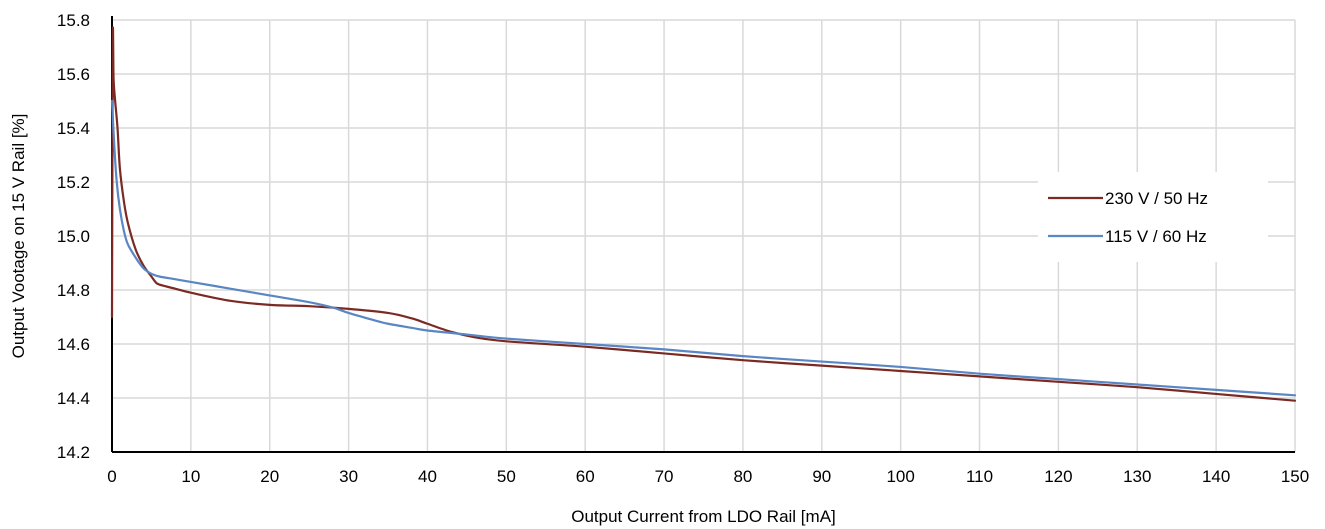 This screenshot has width=1325, height=529. Describe the element at coordinates (708, 476) in the screenshot. I see `x-tick-labels: 0 10 20 30 40 50 60 70 80 90 100 110 120 130 140 150` at that location.